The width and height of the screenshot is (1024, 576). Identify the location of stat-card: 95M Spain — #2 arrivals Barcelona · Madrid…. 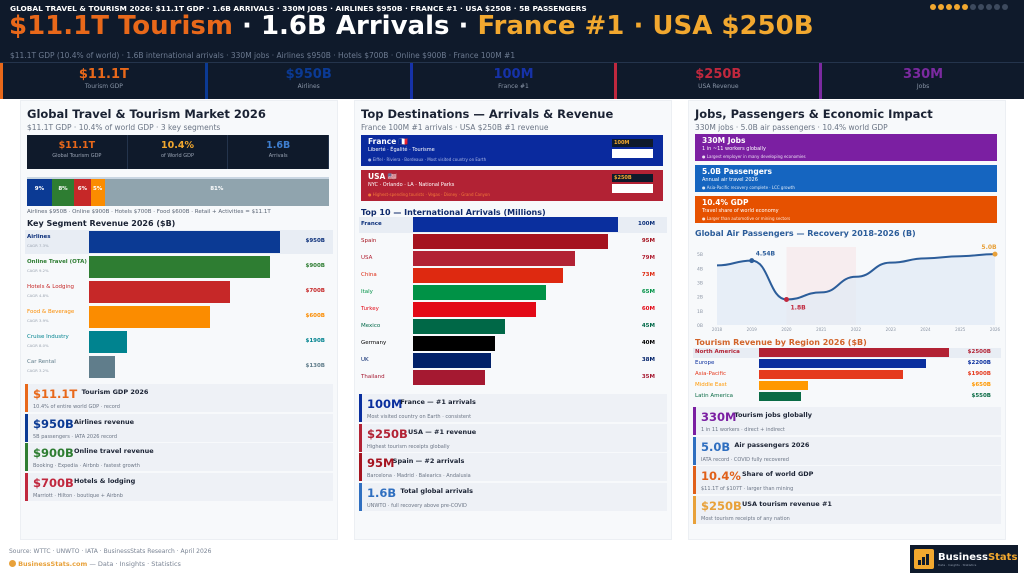
(513, 467).